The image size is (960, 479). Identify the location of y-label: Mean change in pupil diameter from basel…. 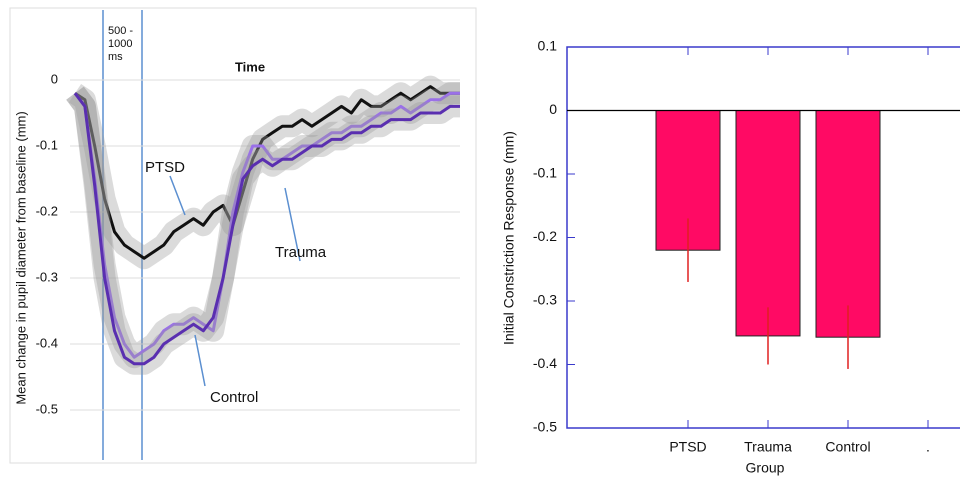
(20, 257).